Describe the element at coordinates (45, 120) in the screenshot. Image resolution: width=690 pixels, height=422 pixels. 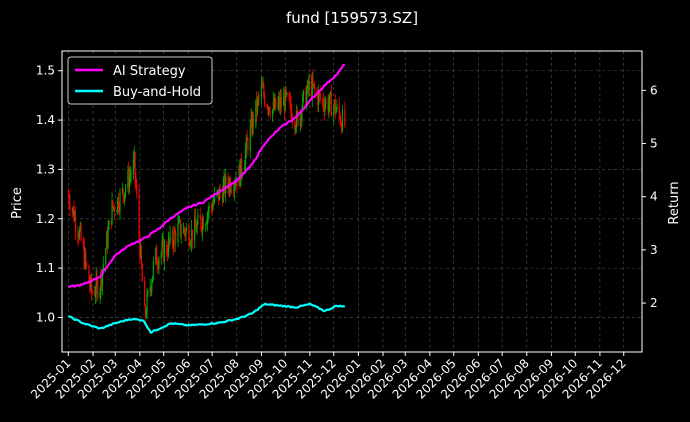
I see `left-tick-label: 1.4` at that location.